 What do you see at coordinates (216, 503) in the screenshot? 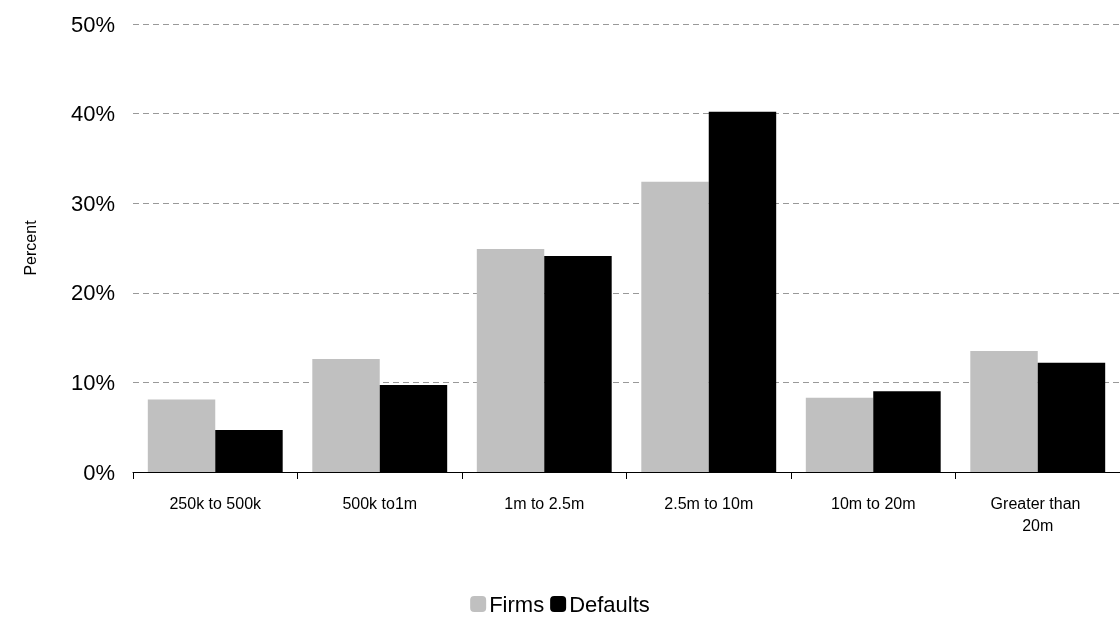
I see `x-tick-label: 250k to 500k` at bounding box center [216, 503].